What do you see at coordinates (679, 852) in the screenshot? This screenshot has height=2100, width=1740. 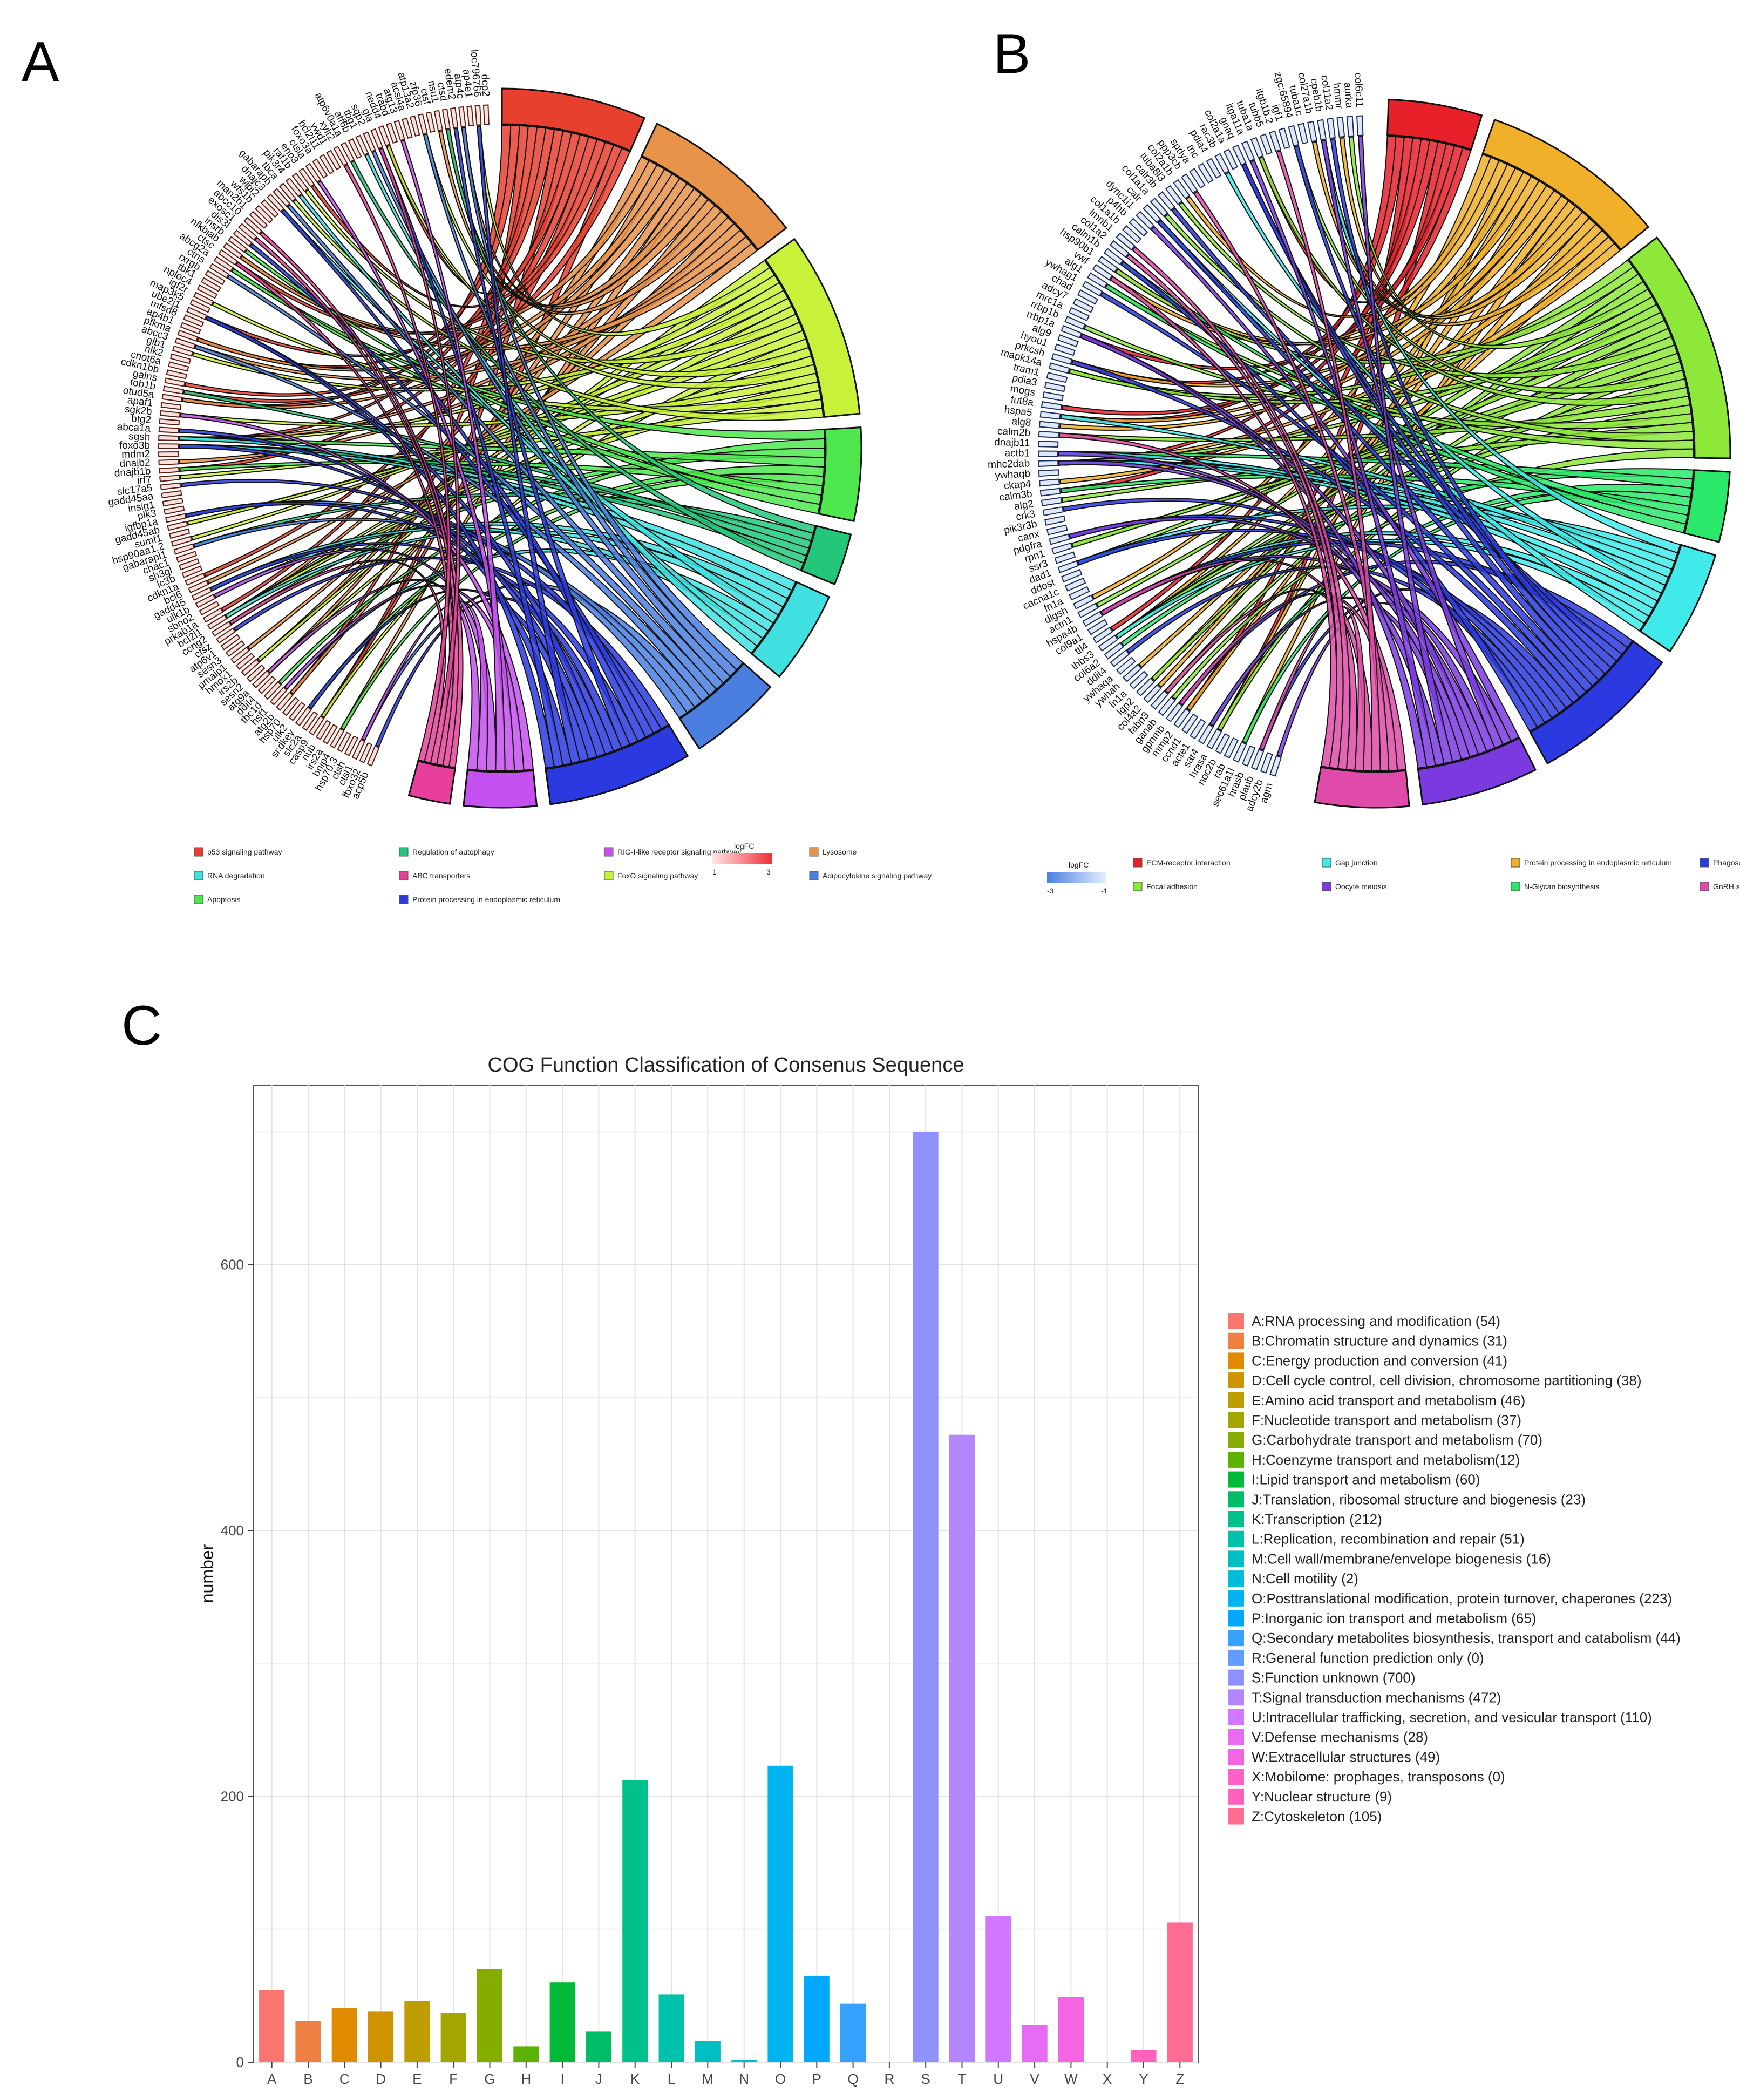 I see `legend-label: RIG-I-like receptor signaling pathway` at bounding box center [679, 852].